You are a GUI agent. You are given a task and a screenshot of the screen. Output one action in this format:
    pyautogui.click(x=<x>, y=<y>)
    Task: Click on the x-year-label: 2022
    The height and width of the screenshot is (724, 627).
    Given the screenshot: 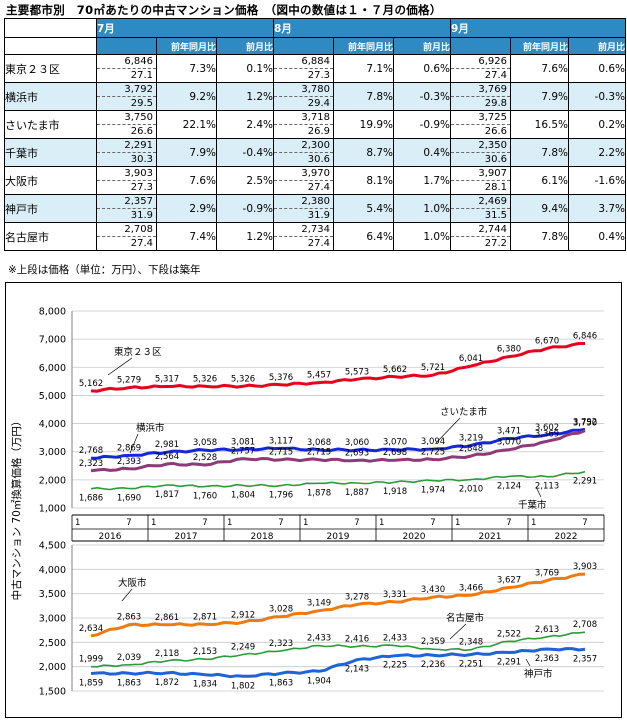 What is the action you would take?
    pyautogui.click(x=566, y=537)
    